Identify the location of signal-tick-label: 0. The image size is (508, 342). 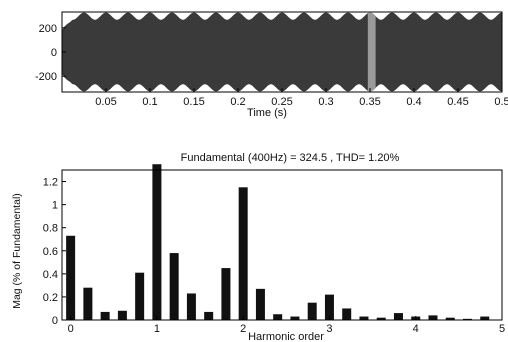
(54, 53).